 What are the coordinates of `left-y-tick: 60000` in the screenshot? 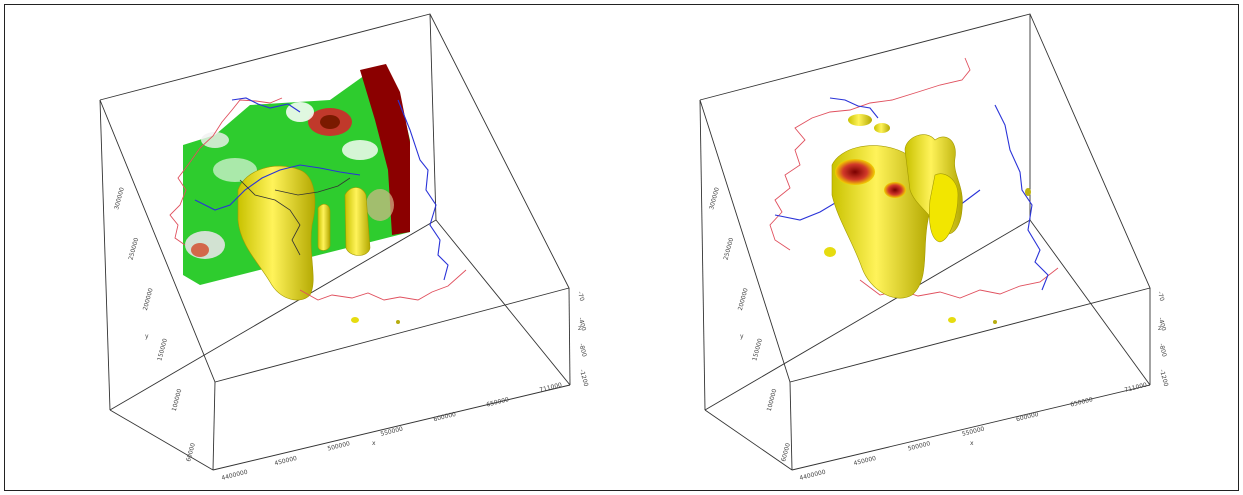 It's located at (191, 452).